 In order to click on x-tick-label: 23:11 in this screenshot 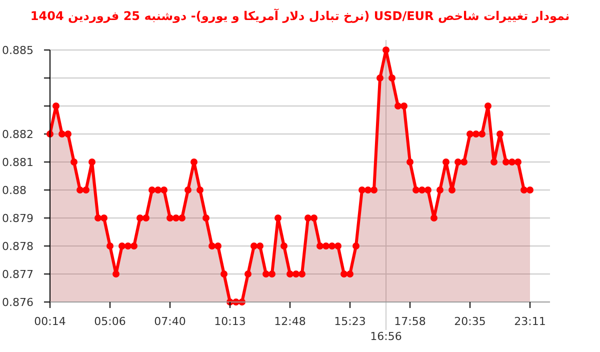, I will do `click(530, 321)`.